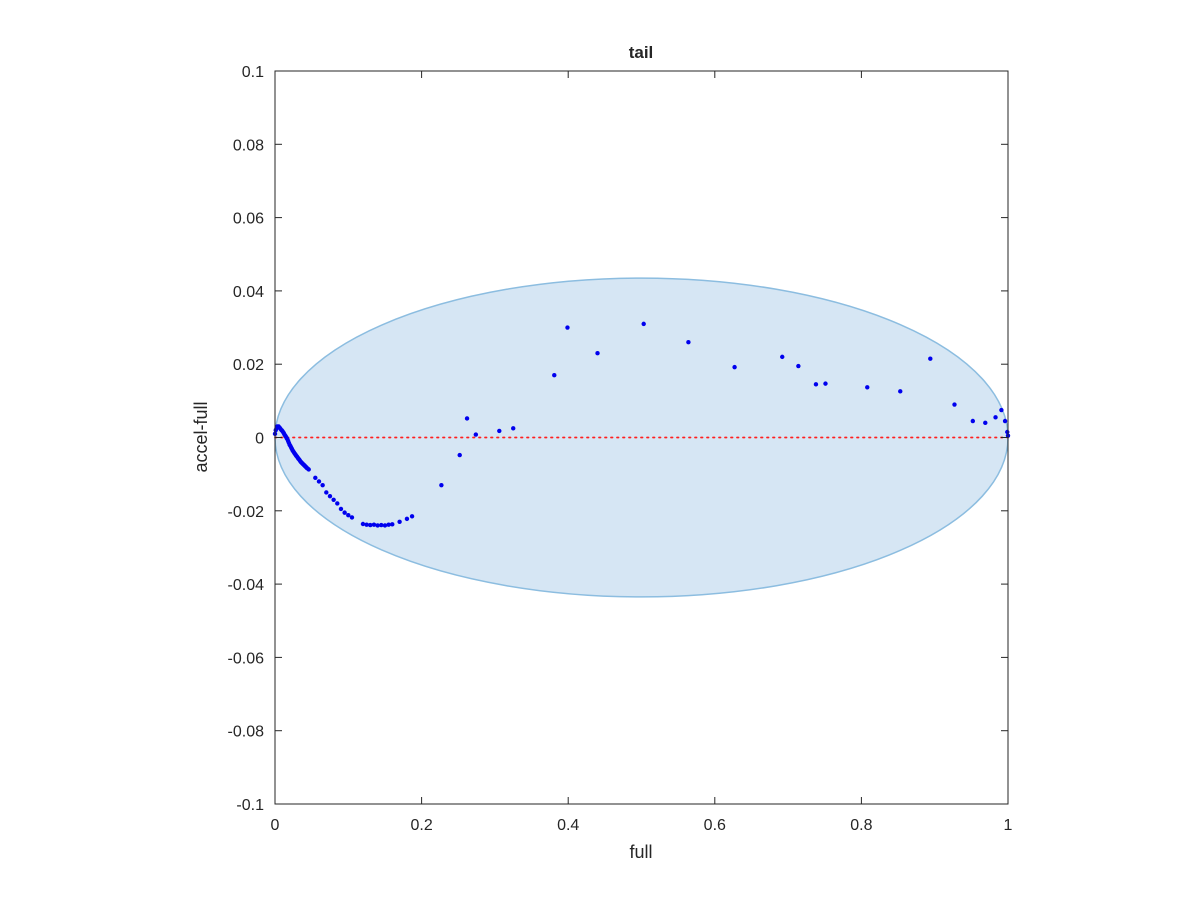 Image resolution: width=1200 pixels, height=900 pixels. I want to click on y-tick-label: 0.08, so click(248, 145).